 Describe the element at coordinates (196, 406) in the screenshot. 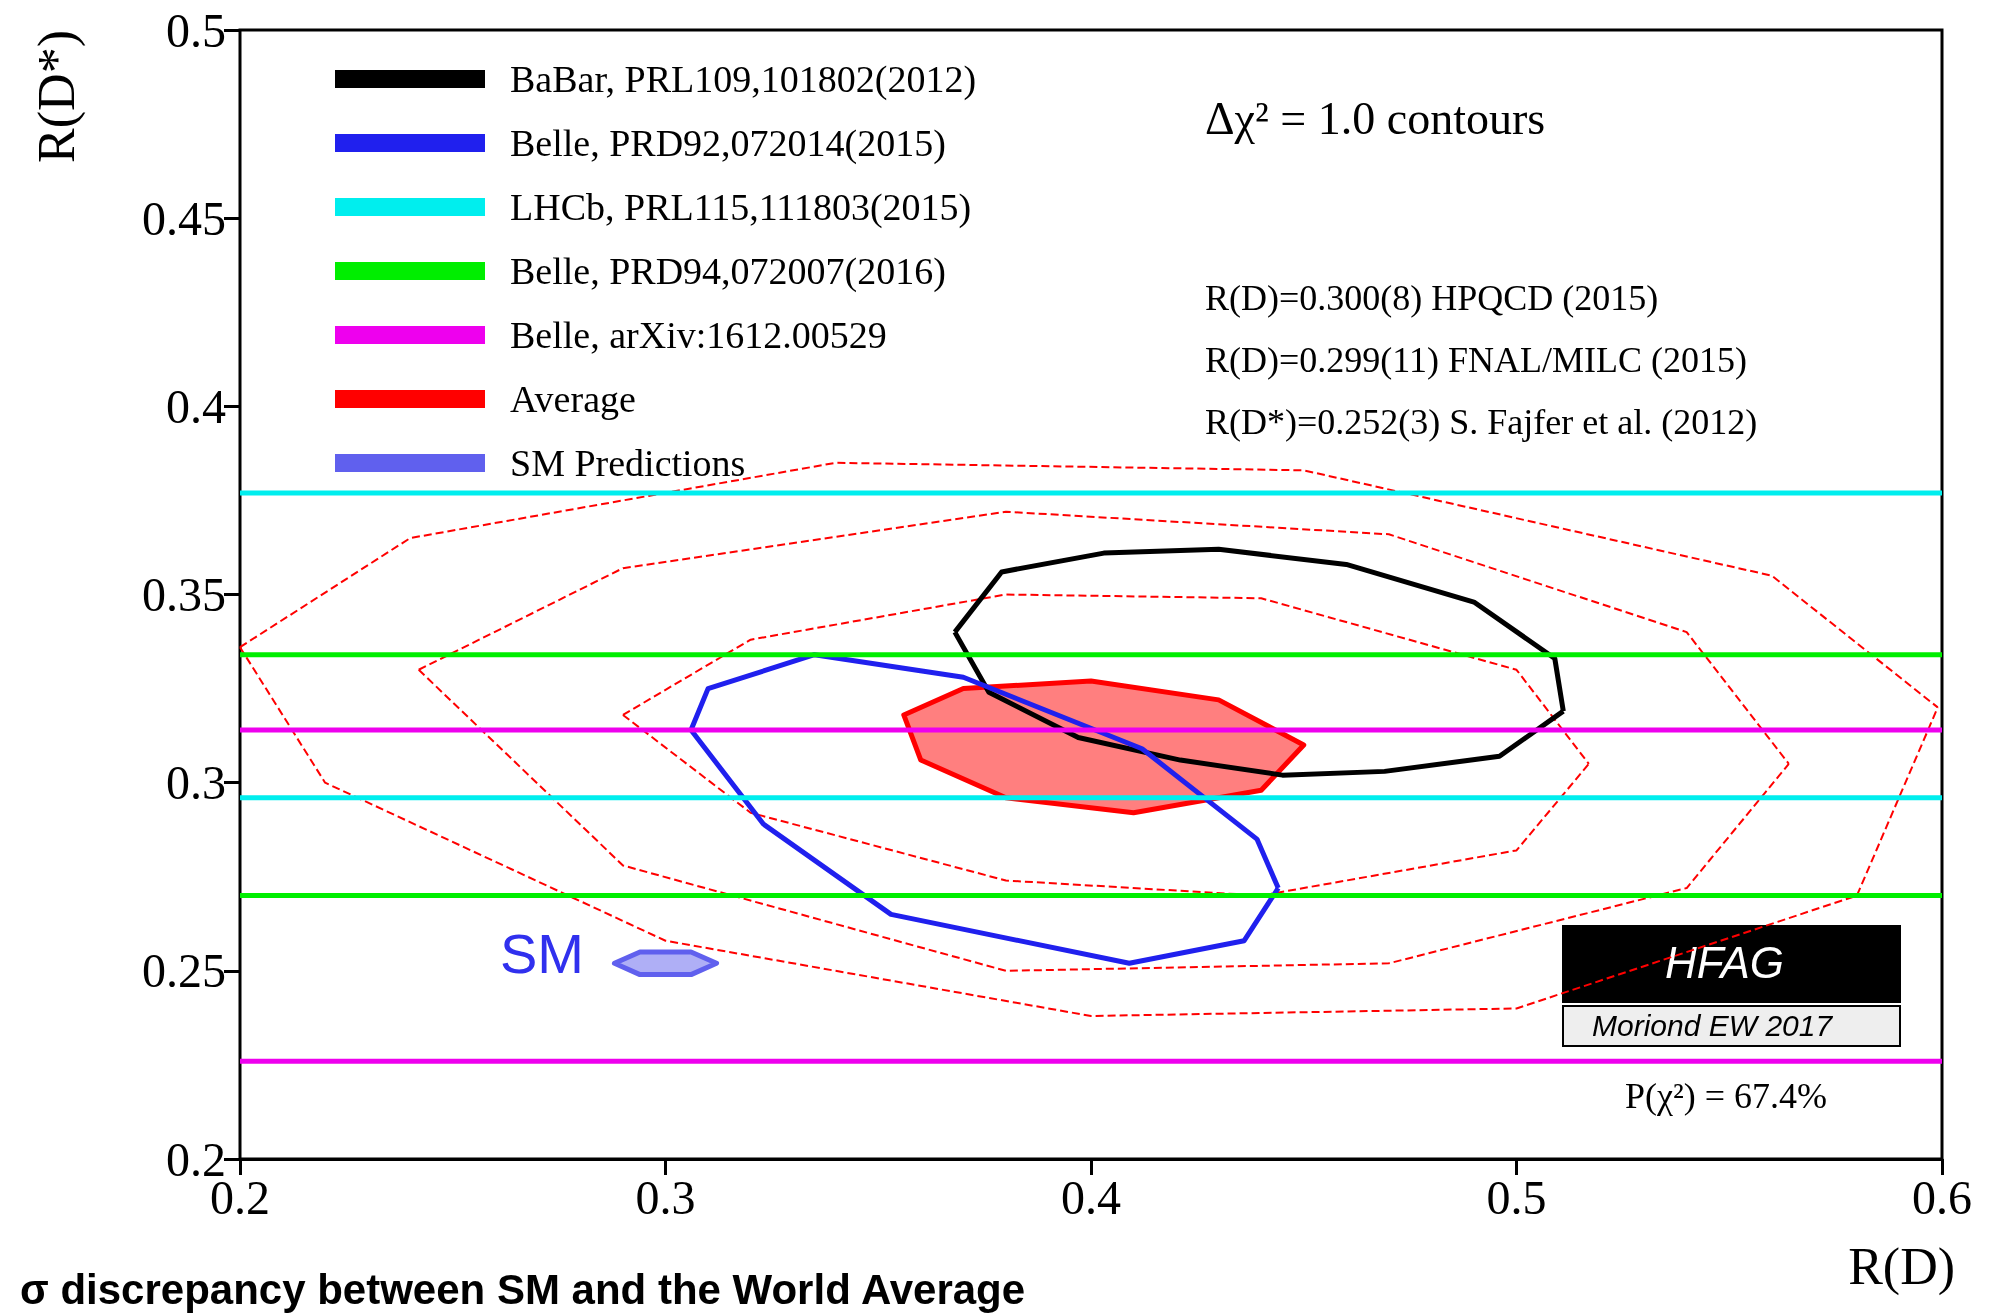

I see `y-tick-label: 0.4` at that location.